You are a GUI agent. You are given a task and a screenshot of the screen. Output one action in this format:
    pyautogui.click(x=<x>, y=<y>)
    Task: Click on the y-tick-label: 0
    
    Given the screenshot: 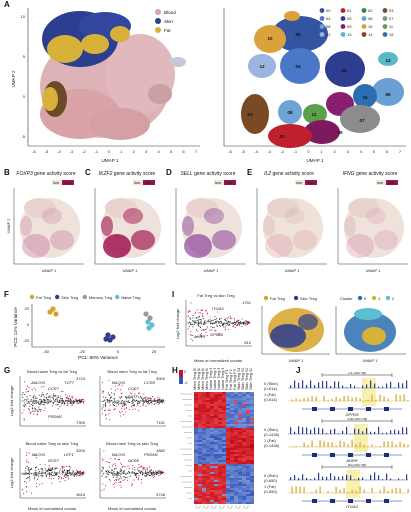 What is the action you would take?
    pyautogui.click(x=24, y=96)
    